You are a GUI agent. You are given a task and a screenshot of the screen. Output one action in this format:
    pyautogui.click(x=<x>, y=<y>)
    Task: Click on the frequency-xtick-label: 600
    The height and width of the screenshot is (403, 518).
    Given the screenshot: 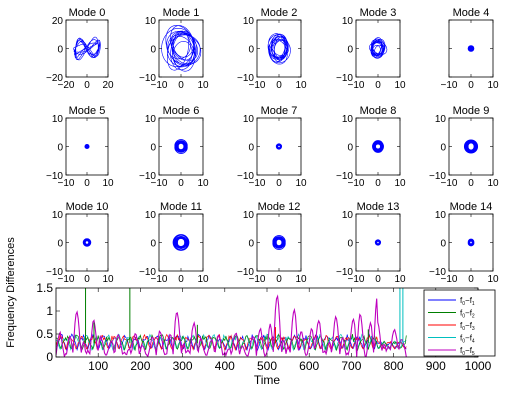 What is the action you would take?
    pyautogui.click(x=309, y=366)
    